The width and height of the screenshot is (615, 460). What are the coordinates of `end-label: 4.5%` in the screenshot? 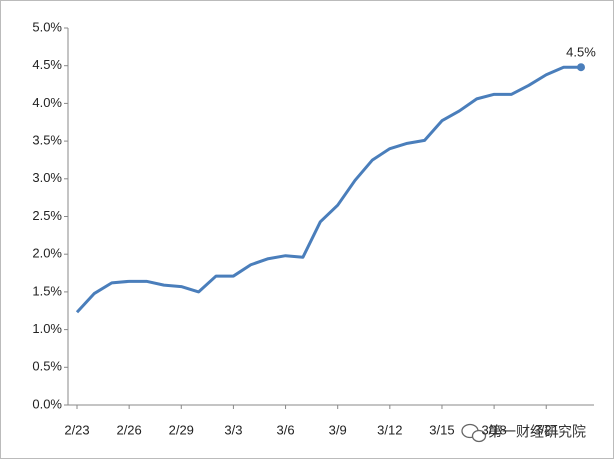 It's located at (581, 52).